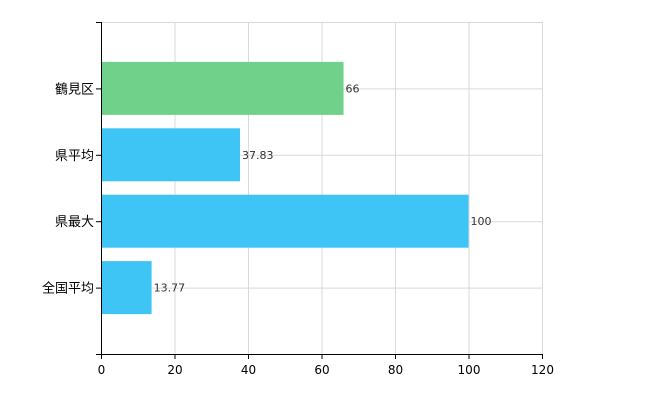 The height and width of the screenshot is (404, 650). Describe the element at coordinates (258, 155) in the screenshot. I see `bar-value-label: 37.83` at that location.